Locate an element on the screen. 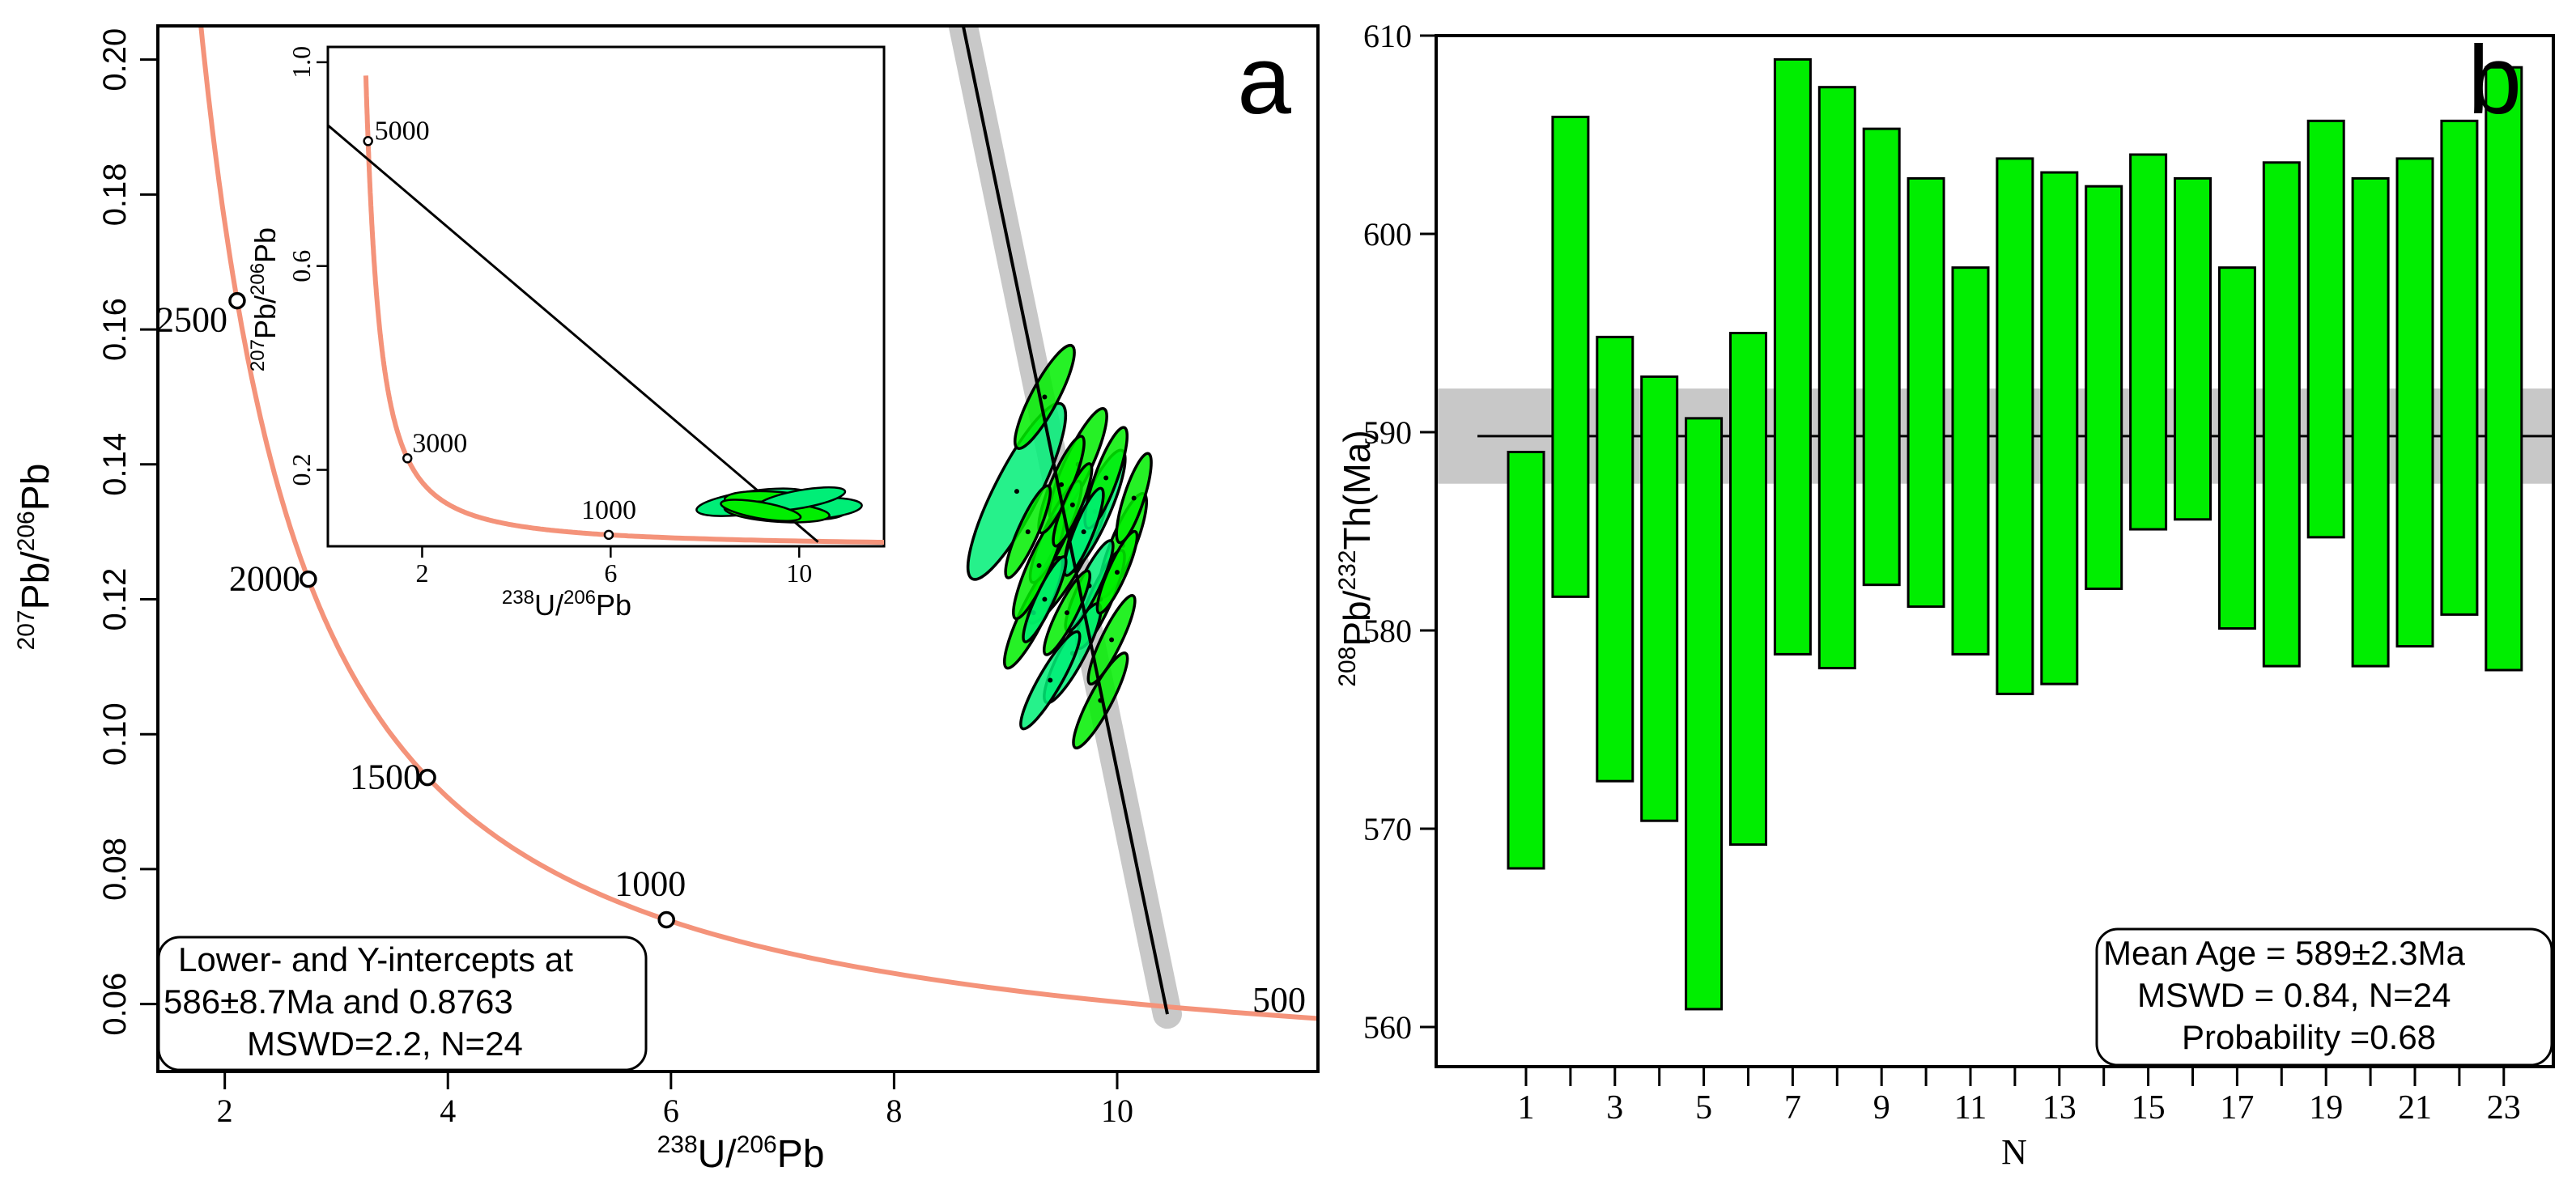  inset-y-title-base1: Pb/ is located at coordinates (265, 317).